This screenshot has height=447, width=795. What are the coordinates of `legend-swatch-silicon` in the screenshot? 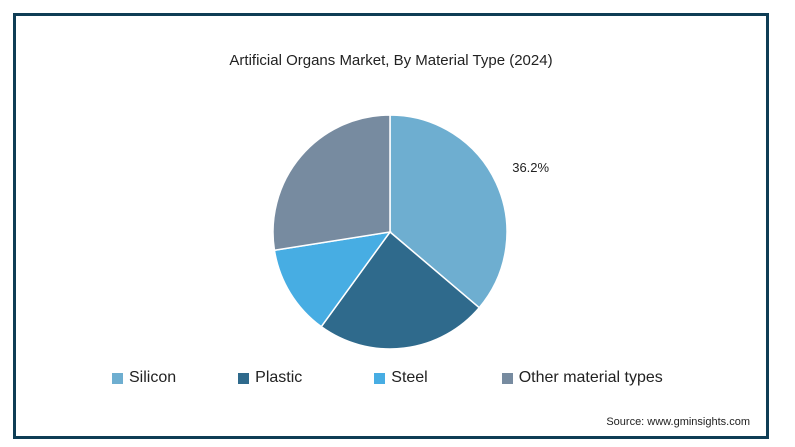 It's located at (117, 378).